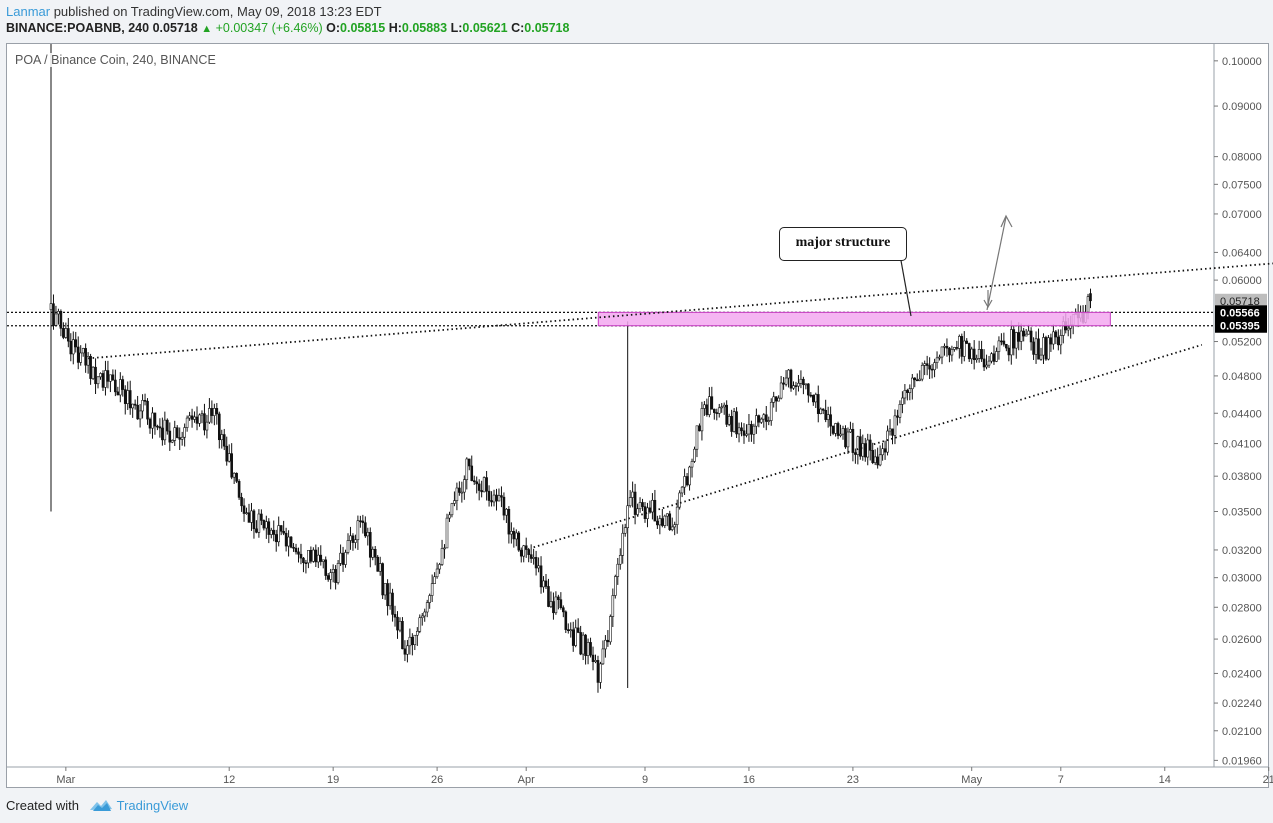 Image resolution: width=1273 pixels, height=823 pixels. I want to click on price-badge-label: 0.05395, so click(1240, 327).